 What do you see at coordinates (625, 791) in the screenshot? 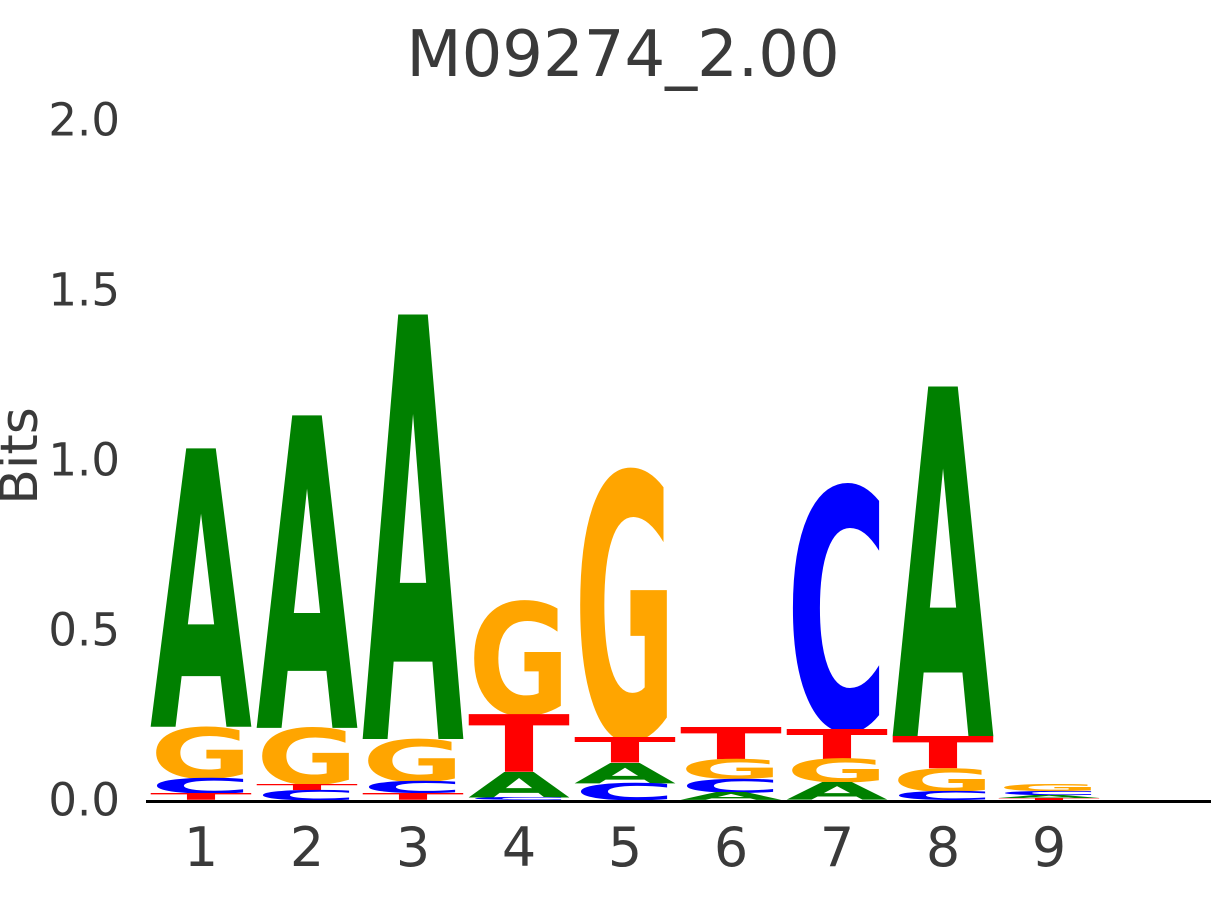
I see `logo-letter-C-pos5: C` at bounding box center [625, 791].